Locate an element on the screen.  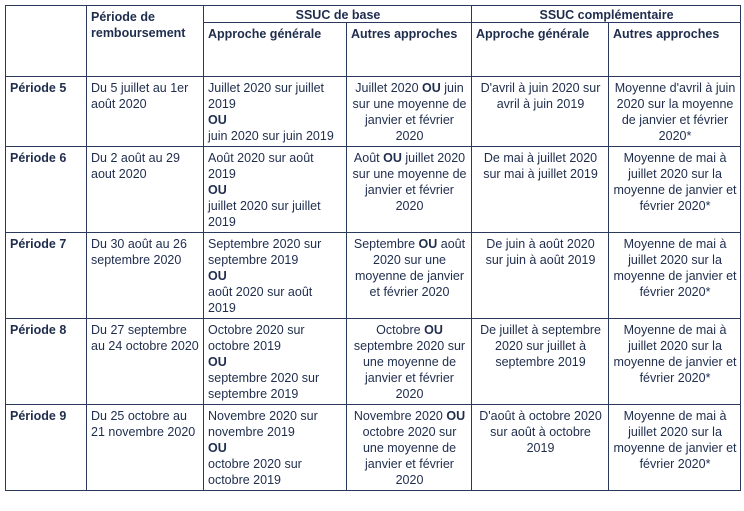
period-dates: Du 5 juillet au 1er août 2020 is located at coordinates (145, 111).